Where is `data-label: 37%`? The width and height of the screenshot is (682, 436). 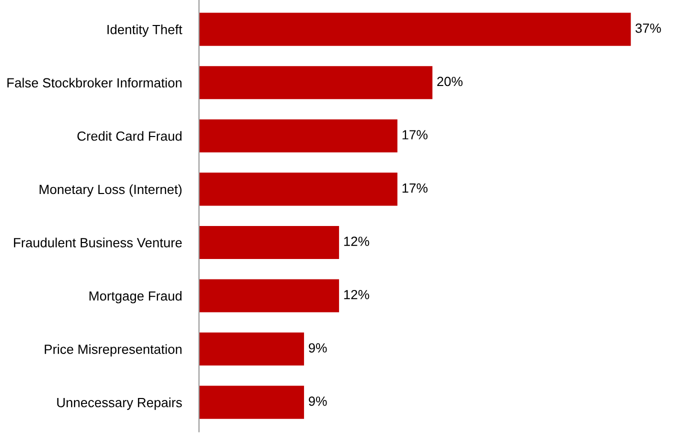
data-label: 37% is located at coordinates (648, 28).